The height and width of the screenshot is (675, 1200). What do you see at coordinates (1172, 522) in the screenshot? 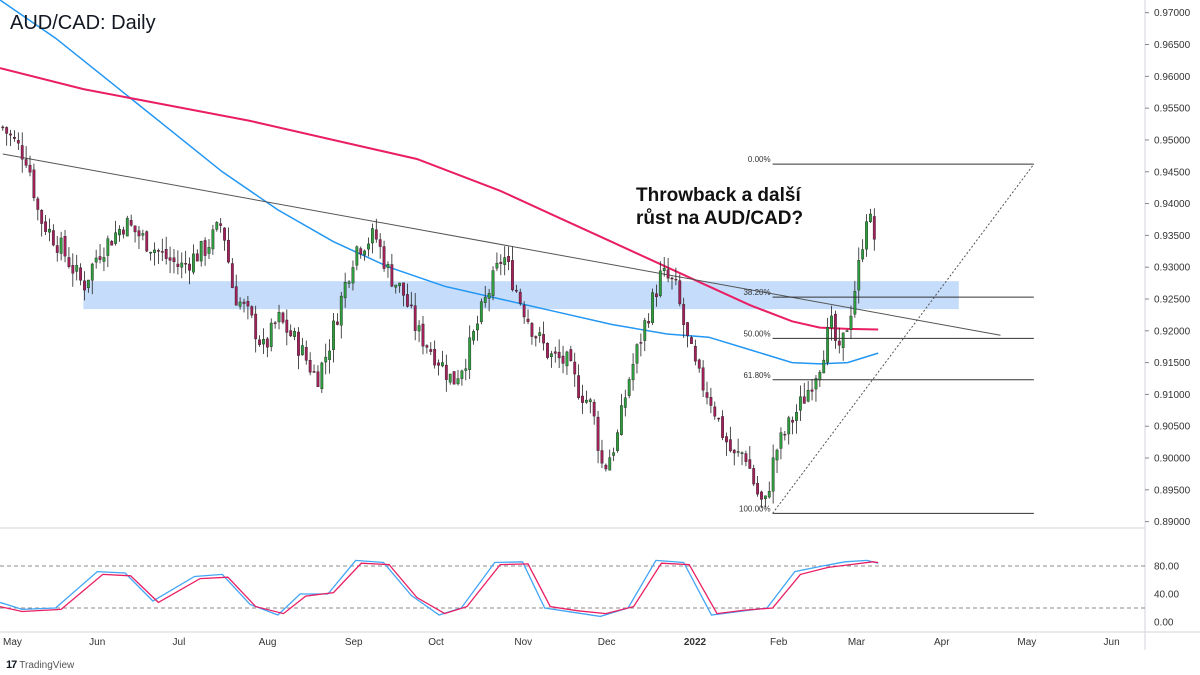
I see `y-tick-label: 0.89000` at bounding box center [1172, 522].